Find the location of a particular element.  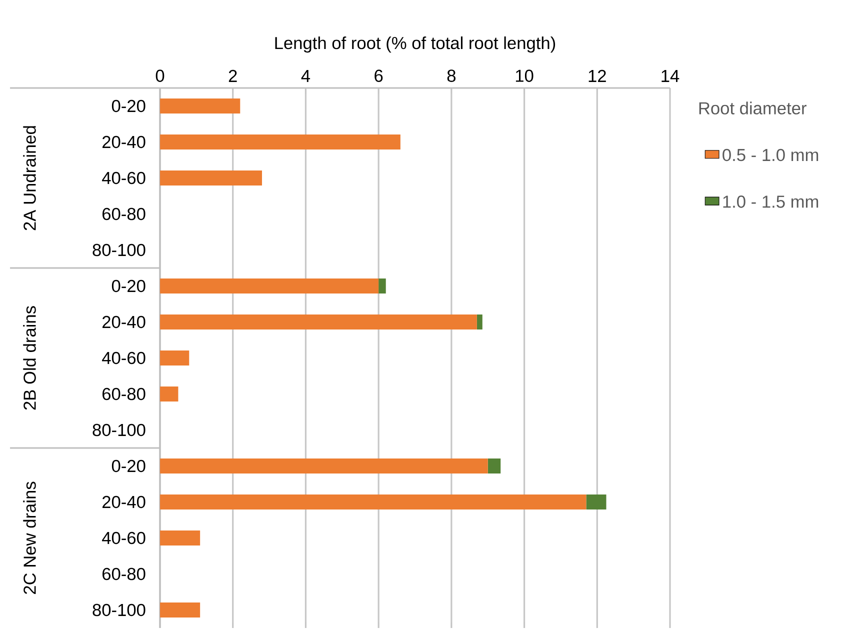

legend-label: 1.0 - 1.5 mm is located at coordinates (770, 202).